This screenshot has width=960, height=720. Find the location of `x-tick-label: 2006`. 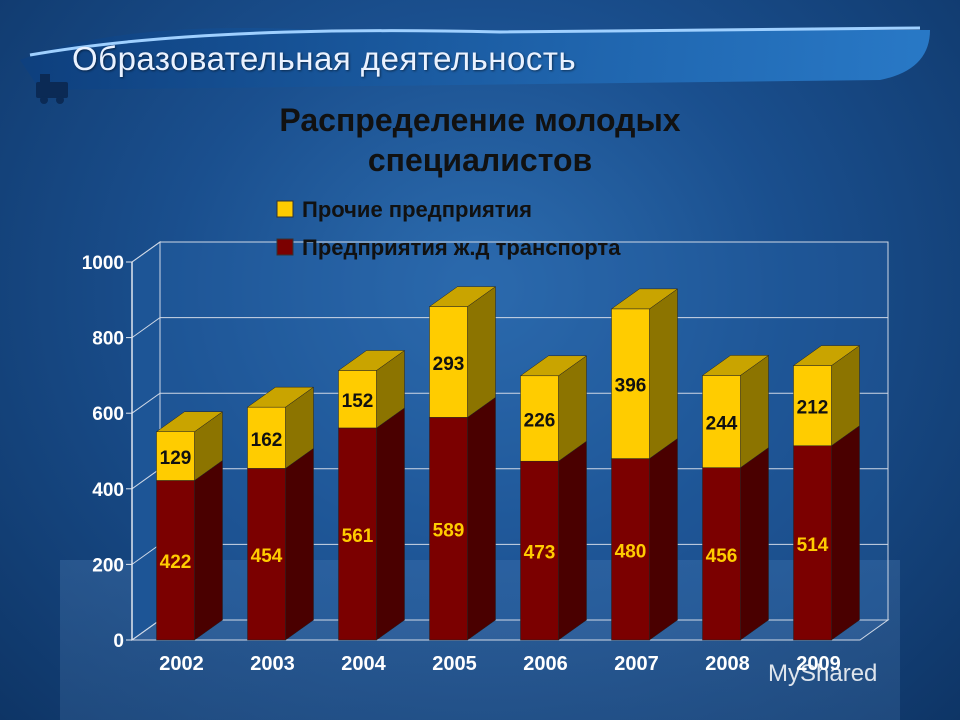

x-tick-label: 2006 is located at coordinates (545, 664).